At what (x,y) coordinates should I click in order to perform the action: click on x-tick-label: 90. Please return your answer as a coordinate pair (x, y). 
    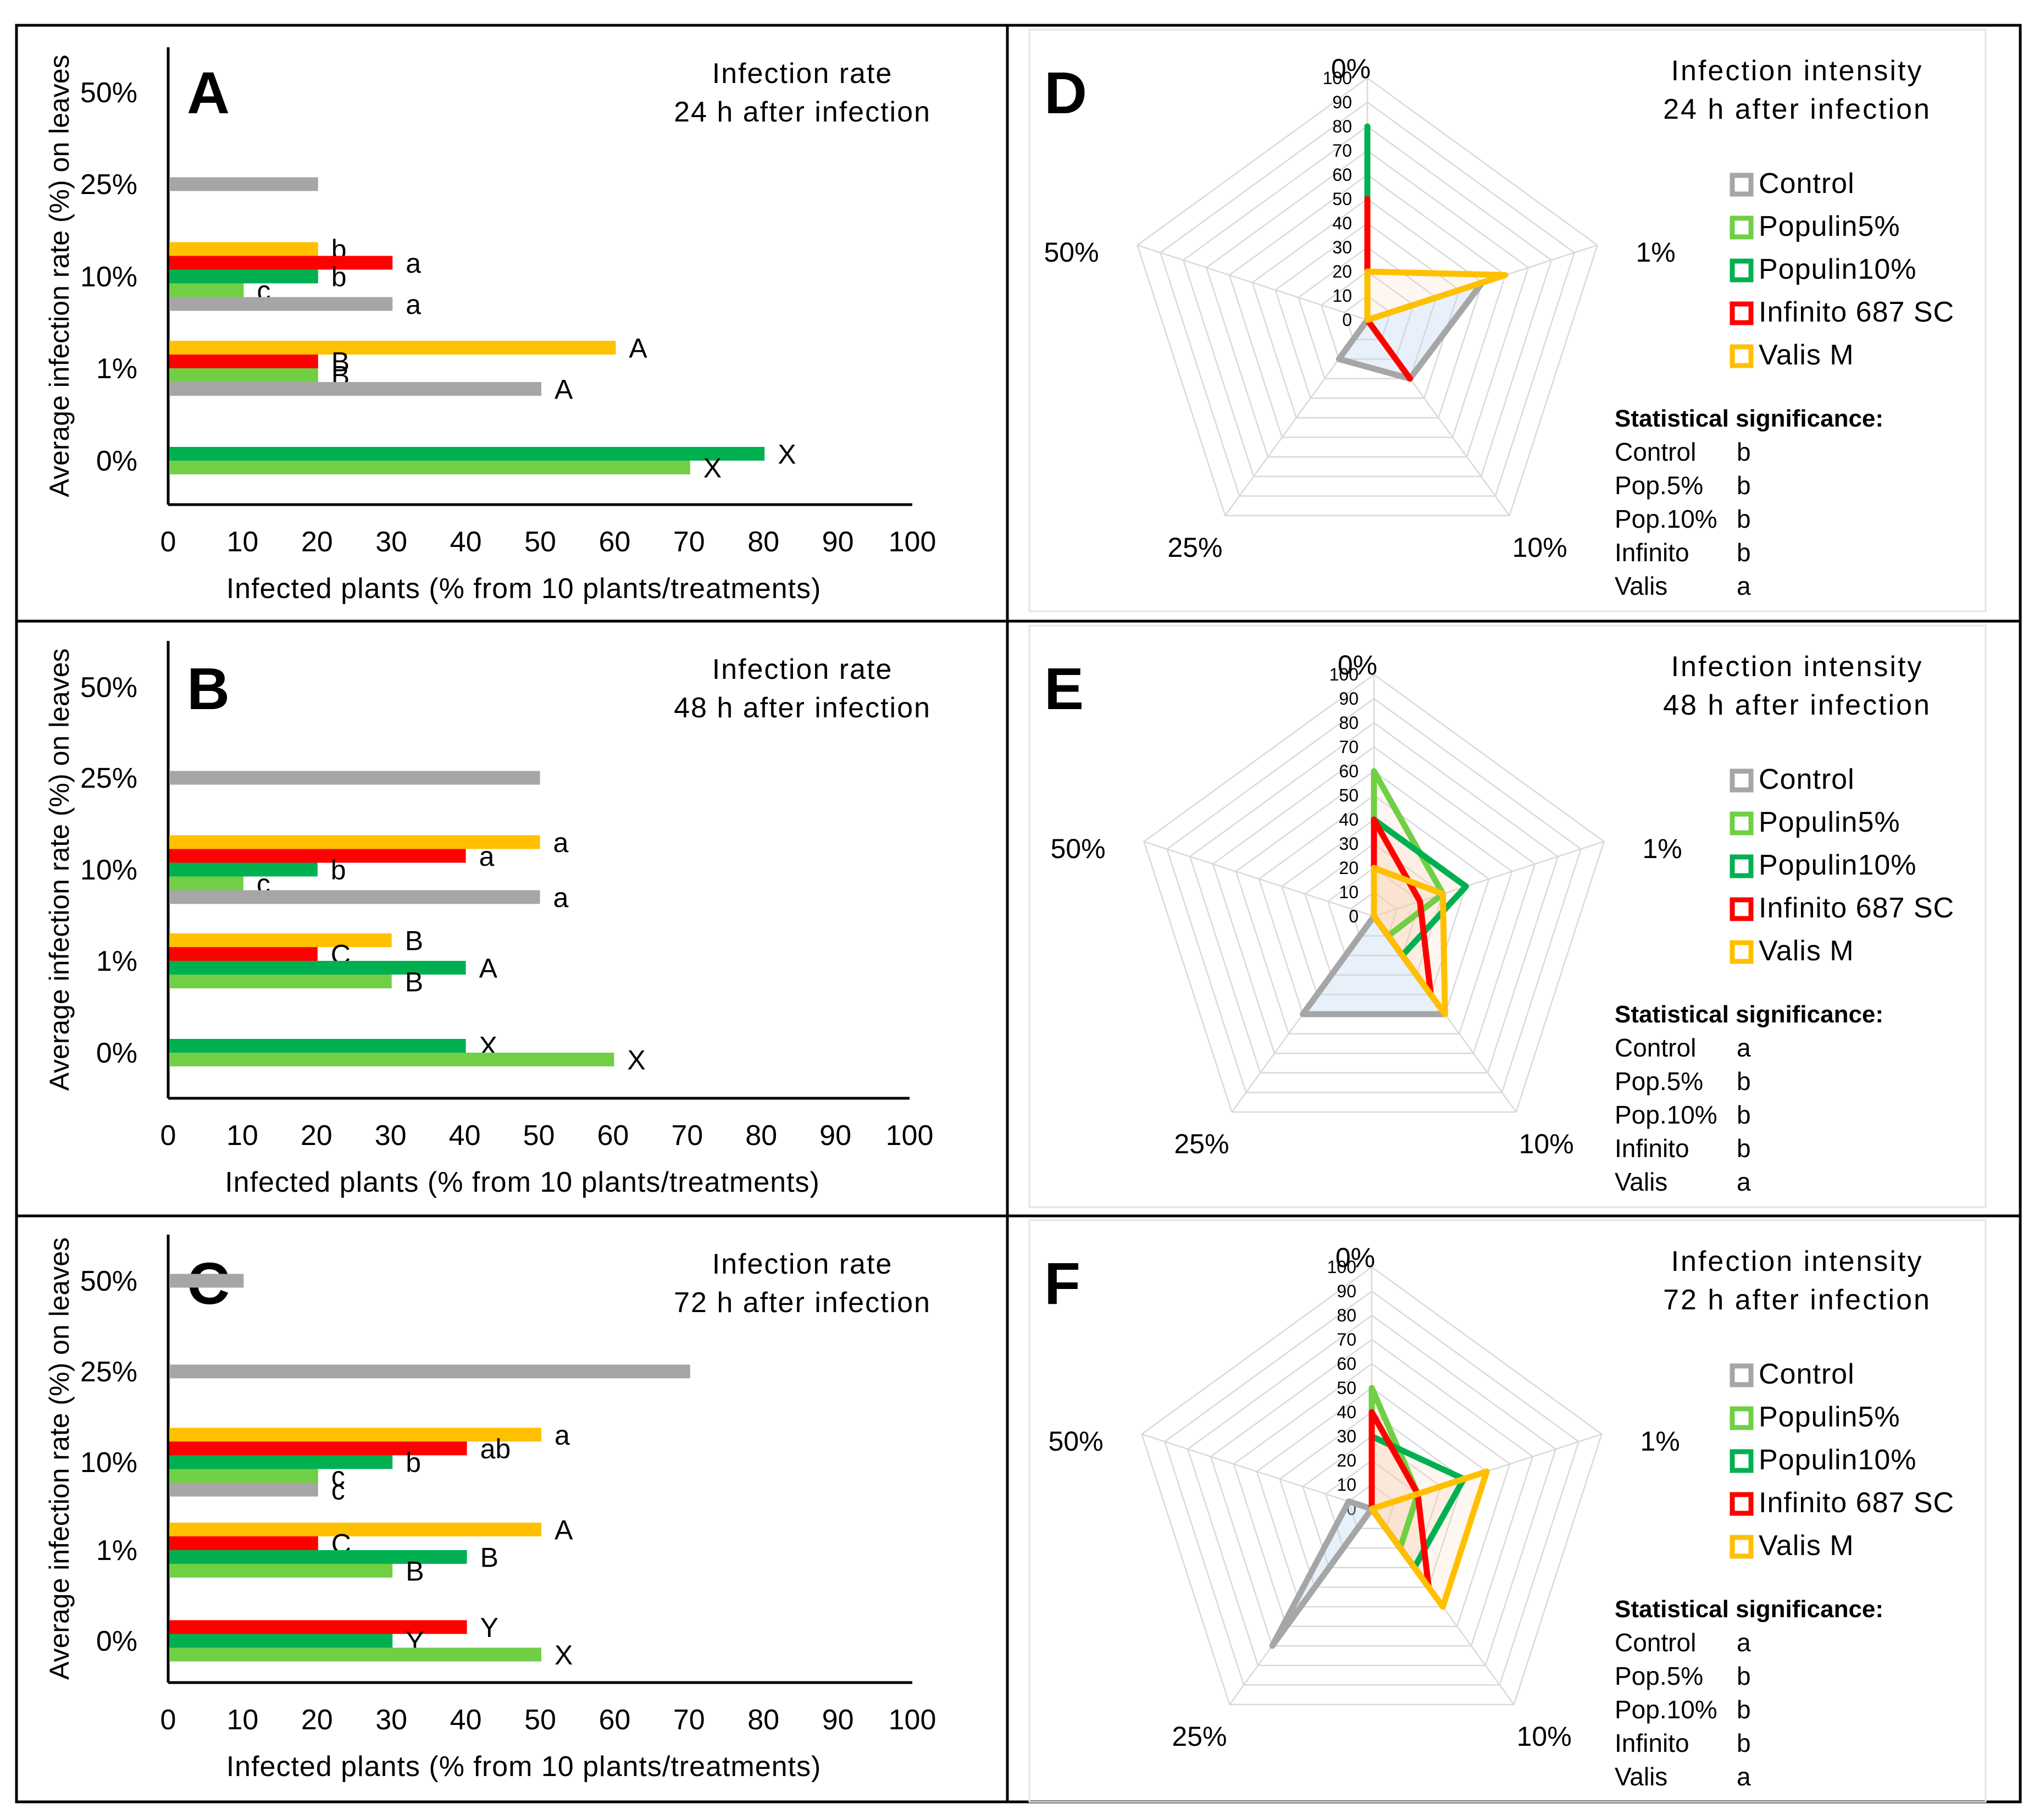
    Looking at the image, I should click on (835, 1136).